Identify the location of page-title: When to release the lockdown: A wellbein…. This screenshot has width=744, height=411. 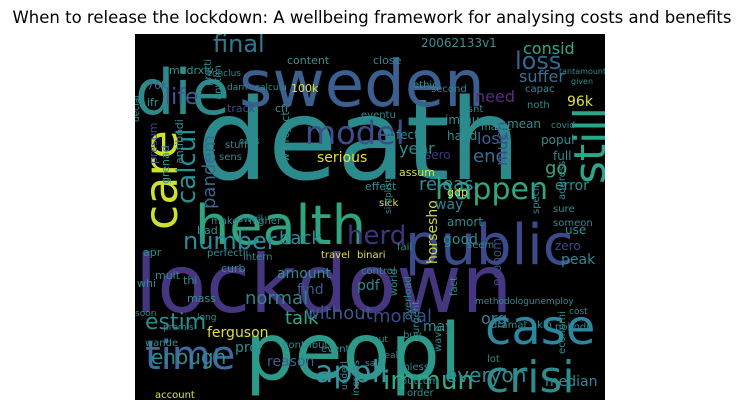
(372, 17).